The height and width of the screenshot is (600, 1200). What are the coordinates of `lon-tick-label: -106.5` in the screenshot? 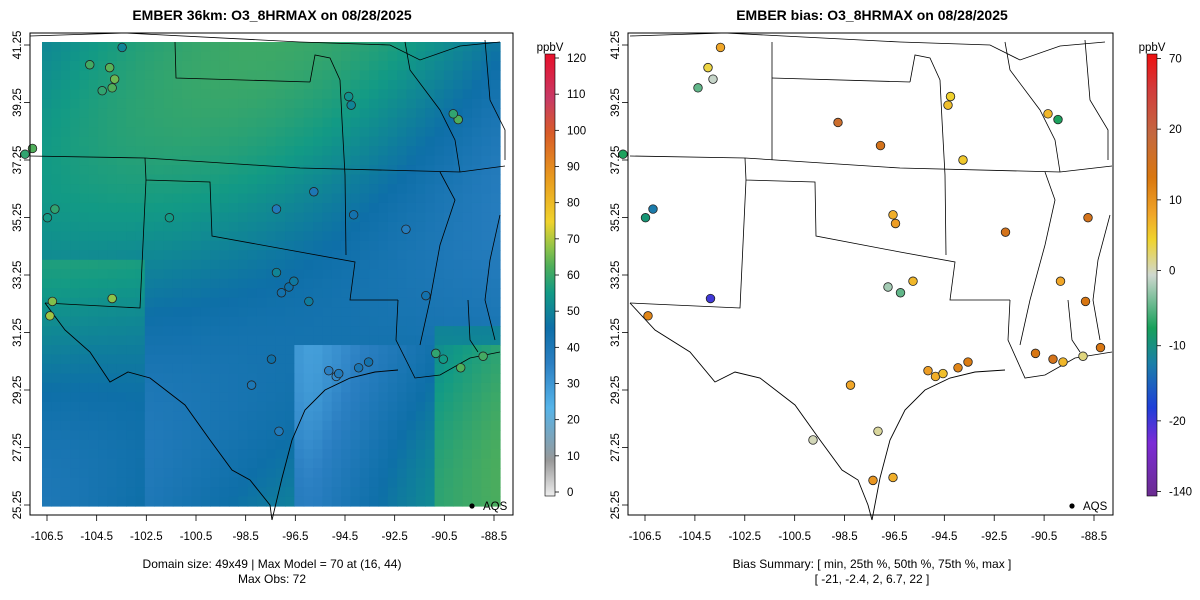 It's located at (645, 537).